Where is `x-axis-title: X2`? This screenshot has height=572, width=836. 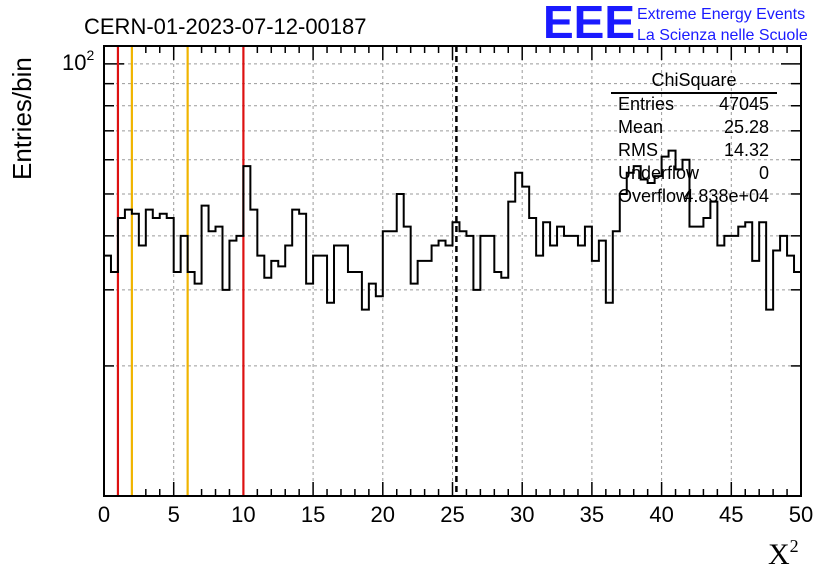
x-axis-title: X2 is located at coordinates (783, 553).